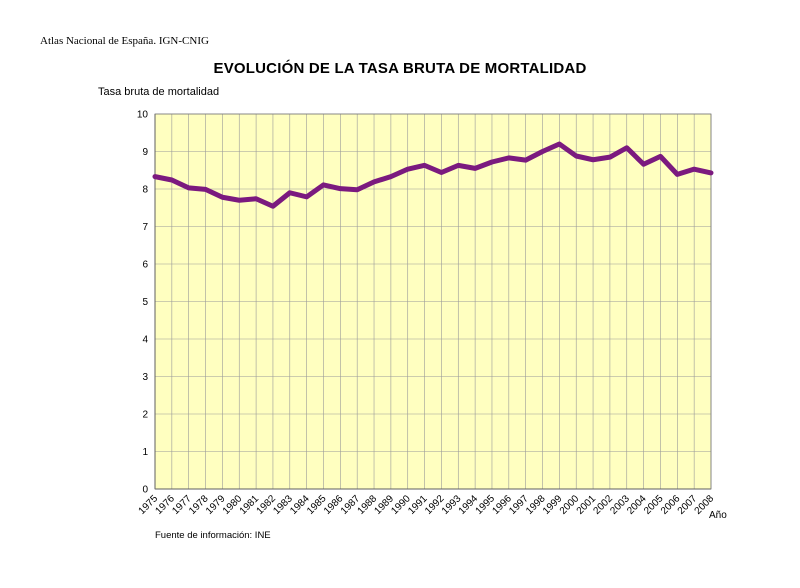 This screenshot has height=588, width=800. Describe the element at coordinates (145, 490) in the screenshot. I see `y-tick-label: 0` at that location.